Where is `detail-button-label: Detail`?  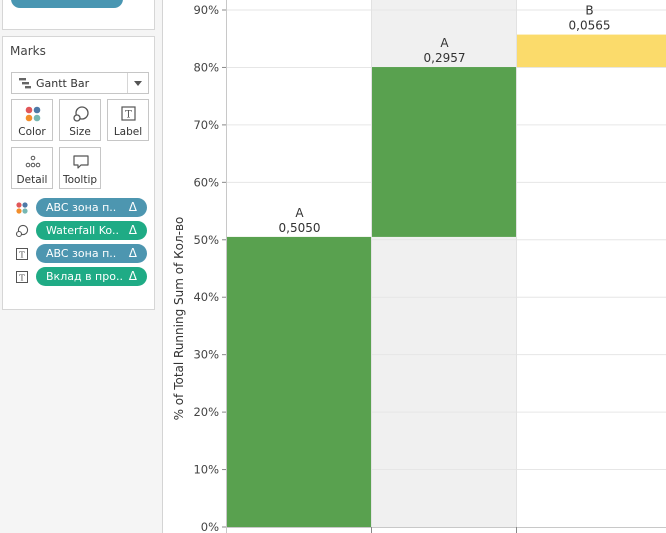
detail-button-label: Detail is located at coordinates (32, 180).